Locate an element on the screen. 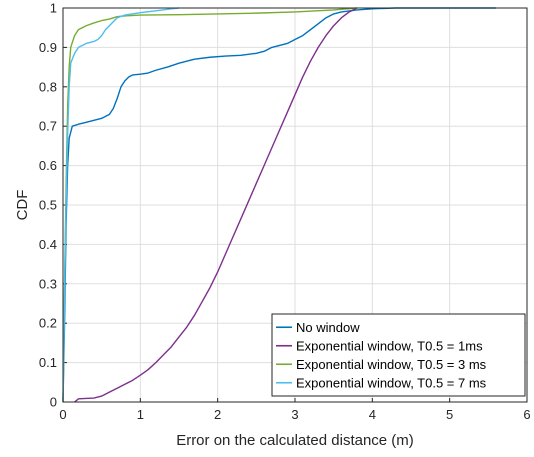 The width and height of the screenshot is (534, 457). y-tick-label: 0.2 is located at coordinates (48, 323).